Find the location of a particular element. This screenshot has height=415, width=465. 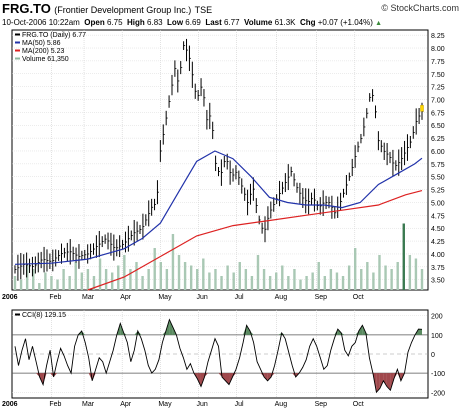

price-y-tick-label: 4.25 is located at coordinates (438, 242).